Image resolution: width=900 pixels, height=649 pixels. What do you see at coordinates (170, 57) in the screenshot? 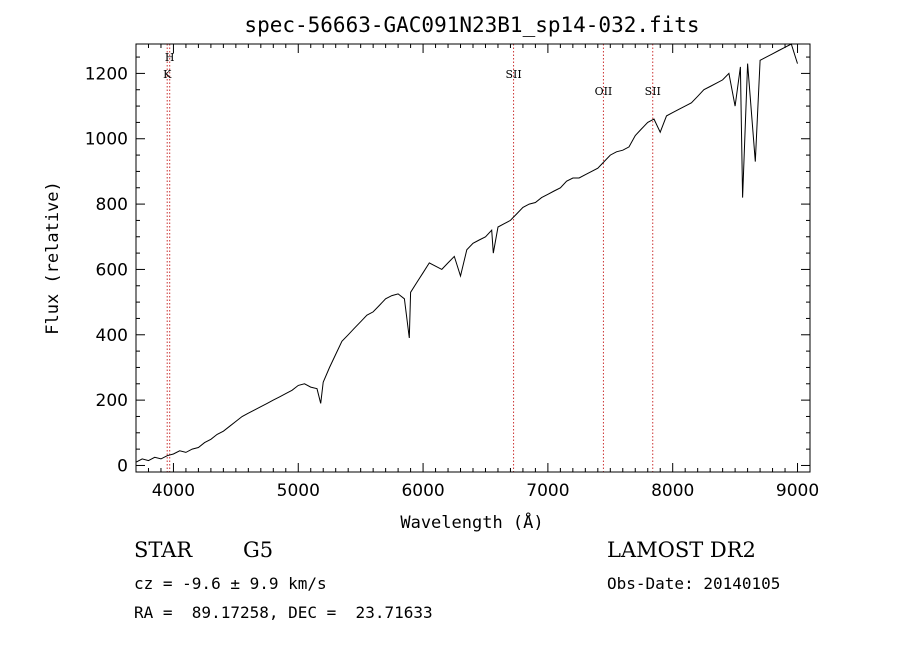
I see `line-marker-label: H` at bounding box center [170, 57].